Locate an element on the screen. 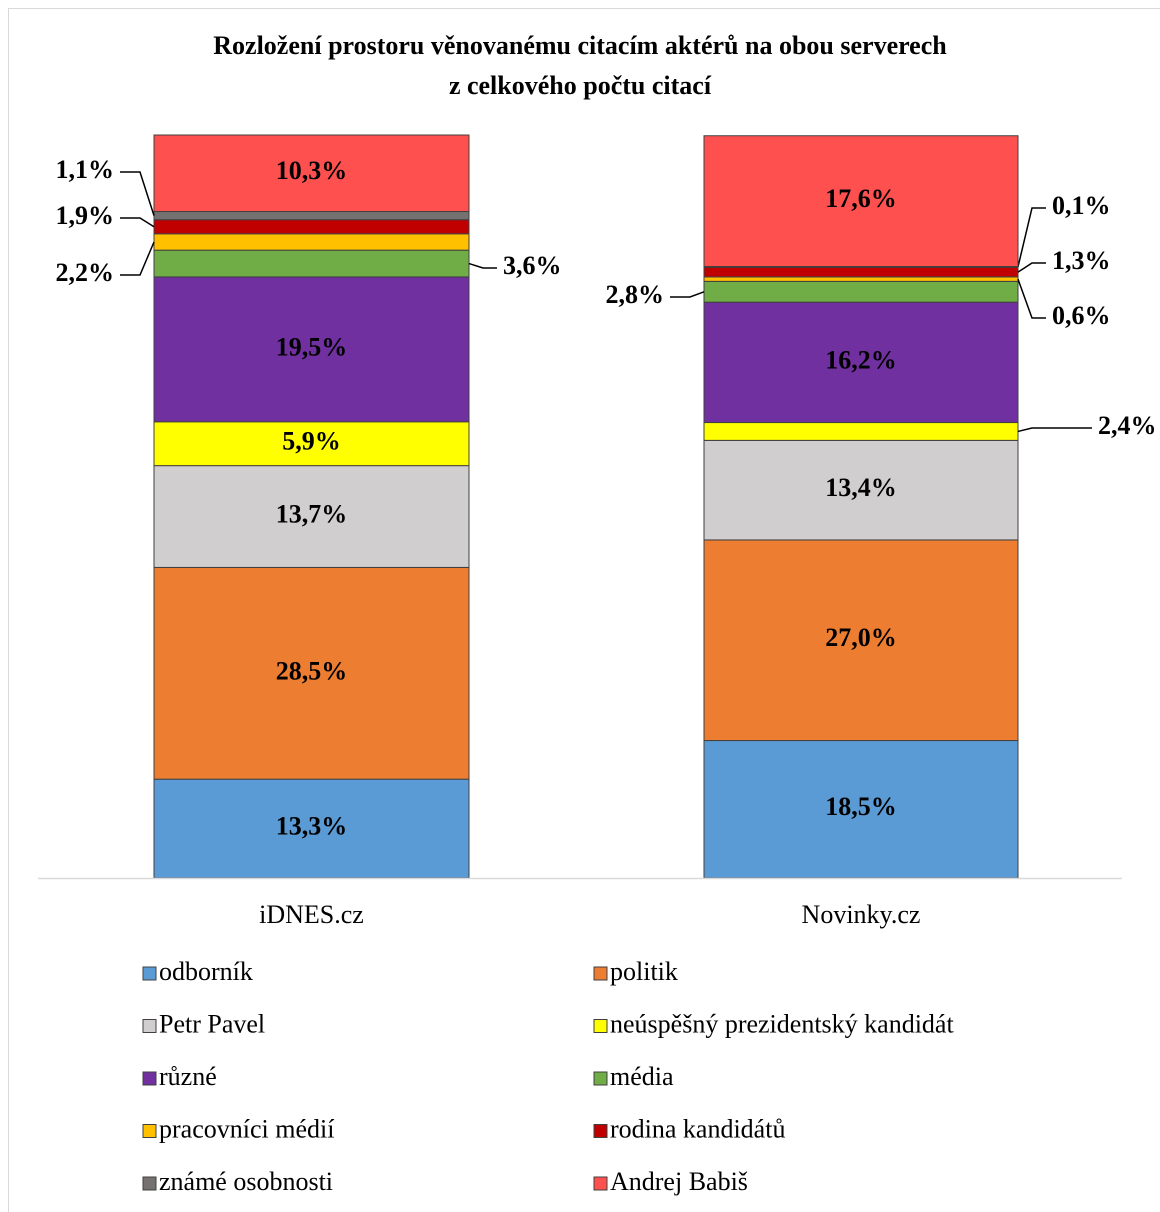  data-label: 19,5% is located at coordinates (312, 346).